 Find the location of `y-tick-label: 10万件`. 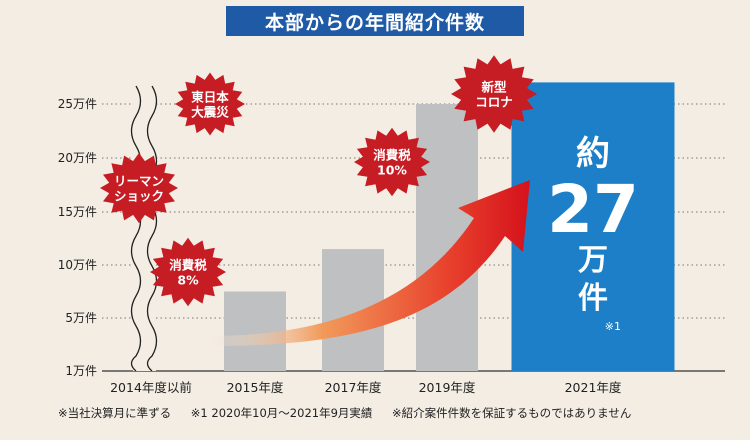

y-tick-label: 10万件 is located at coordinates (77, 265).